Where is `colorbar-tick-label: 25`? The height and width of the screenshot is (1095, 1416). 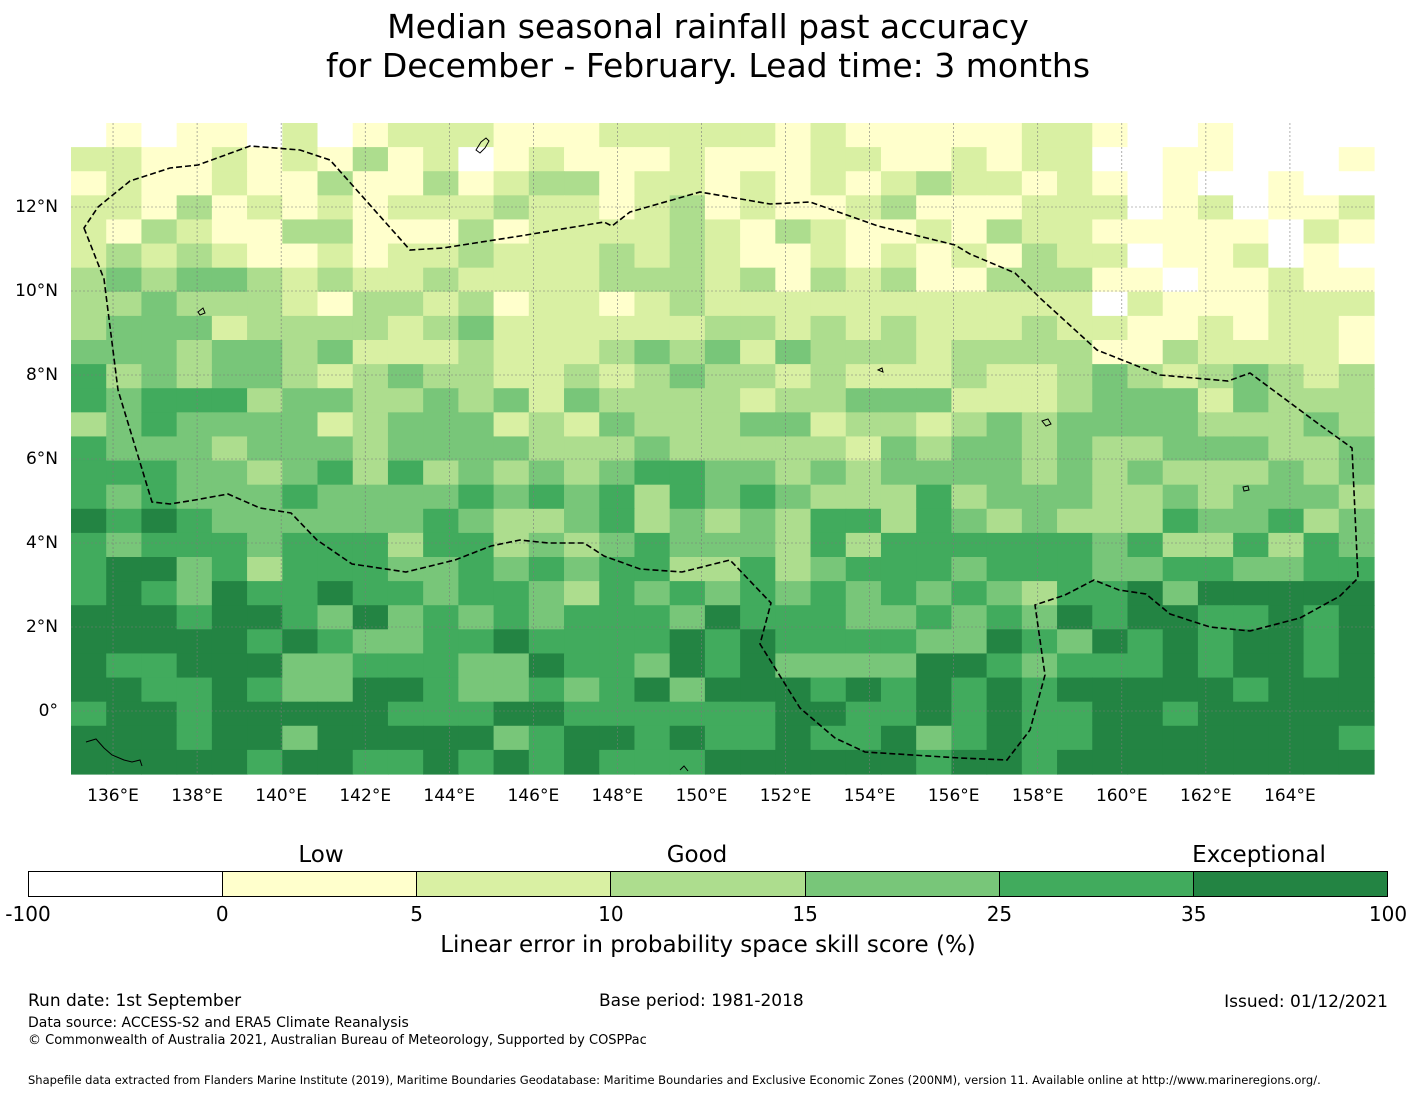 colorbar-tick-label: 25 is located at coordinates (999, 914).